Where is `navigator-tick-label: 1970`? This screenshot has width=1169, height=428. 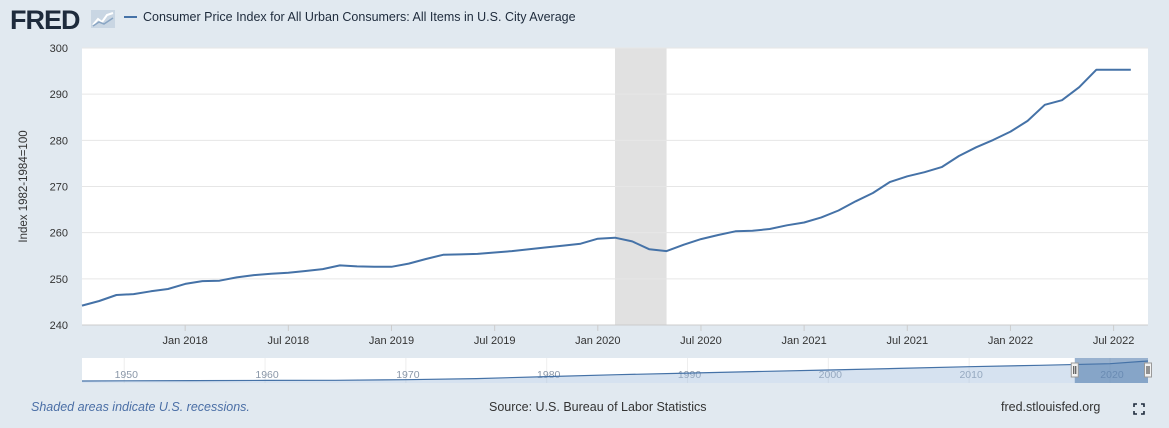
navigator-tick-label: 1970 is located at coordinates (408, 375).